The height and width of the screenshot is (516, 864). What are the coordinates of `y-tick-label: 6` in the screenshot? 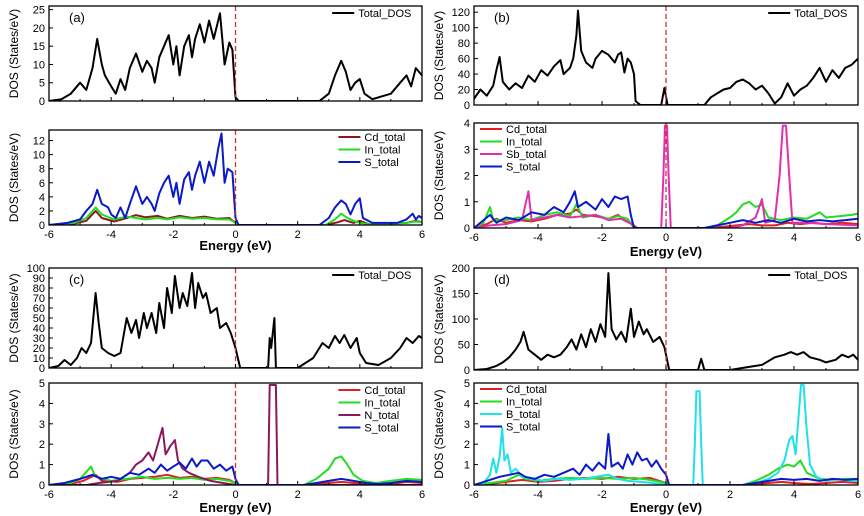 It's located at (42, 184).